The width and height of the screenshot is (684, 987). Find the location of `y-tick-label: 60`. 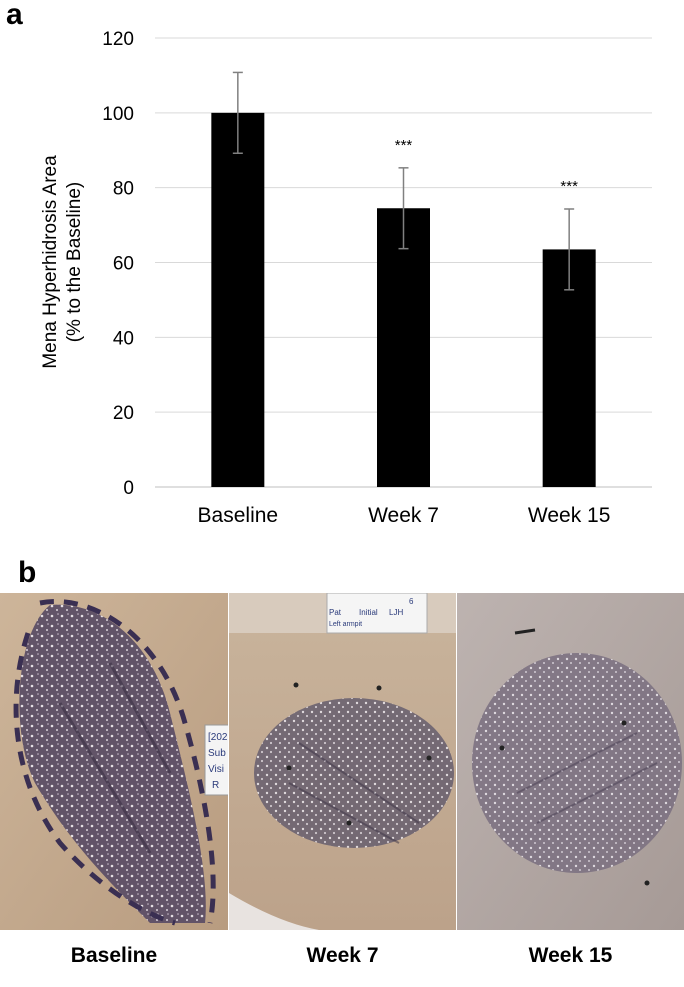

y-tick-label: 60 is located at coordinates (123, 264).